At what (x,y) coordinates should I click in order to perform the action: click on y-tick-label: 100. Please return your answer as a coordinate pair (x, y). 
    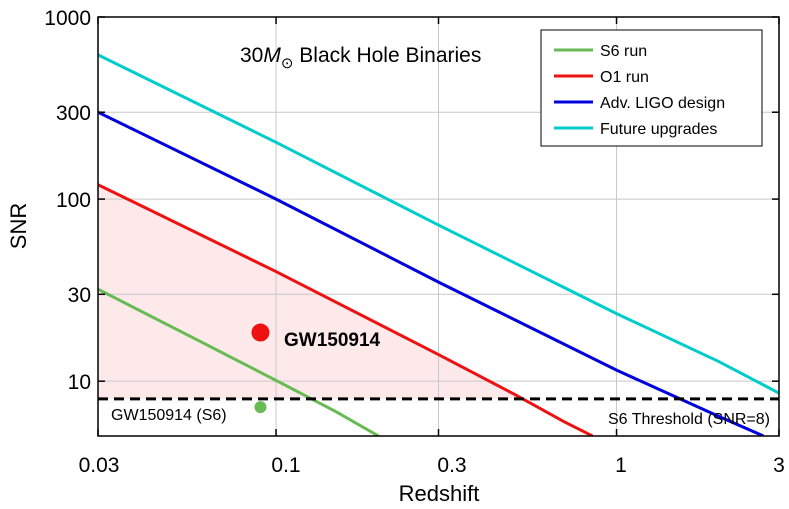
    Looking at the image, I should click on (73, 200).